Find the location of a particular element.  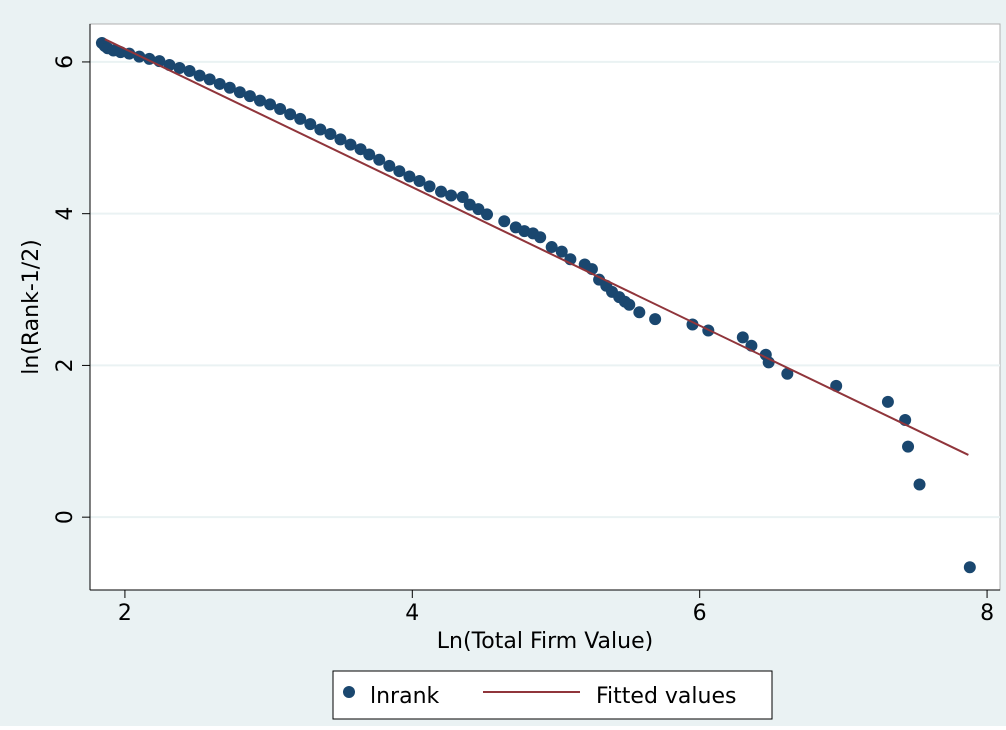

legend is located at coordinates (552, 695).